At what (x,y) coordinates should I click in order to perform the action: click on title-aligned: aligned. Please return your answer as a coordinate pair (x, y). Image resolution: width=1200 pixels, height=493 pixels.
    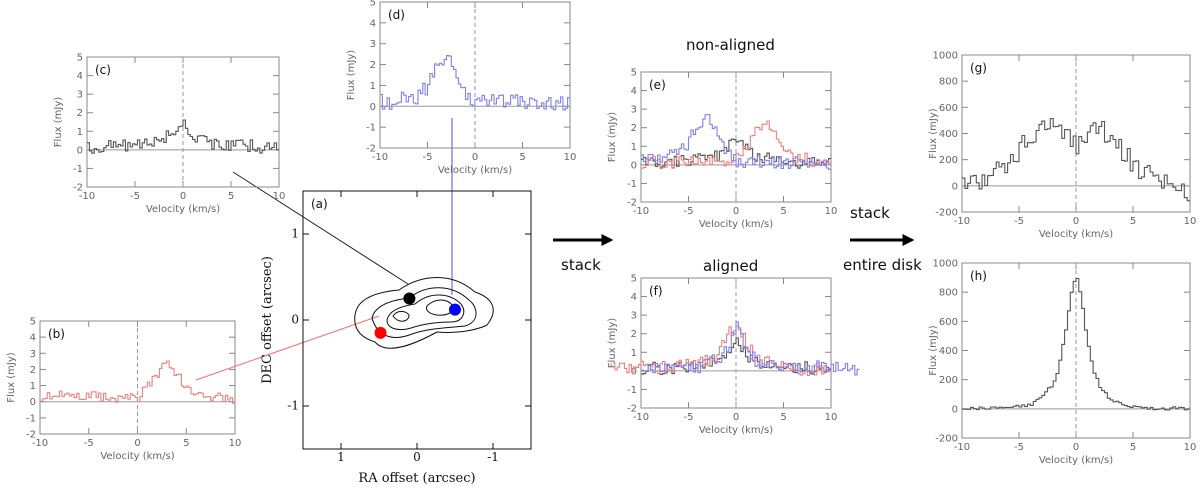
    Looking at the image, I should click on (730, 266).